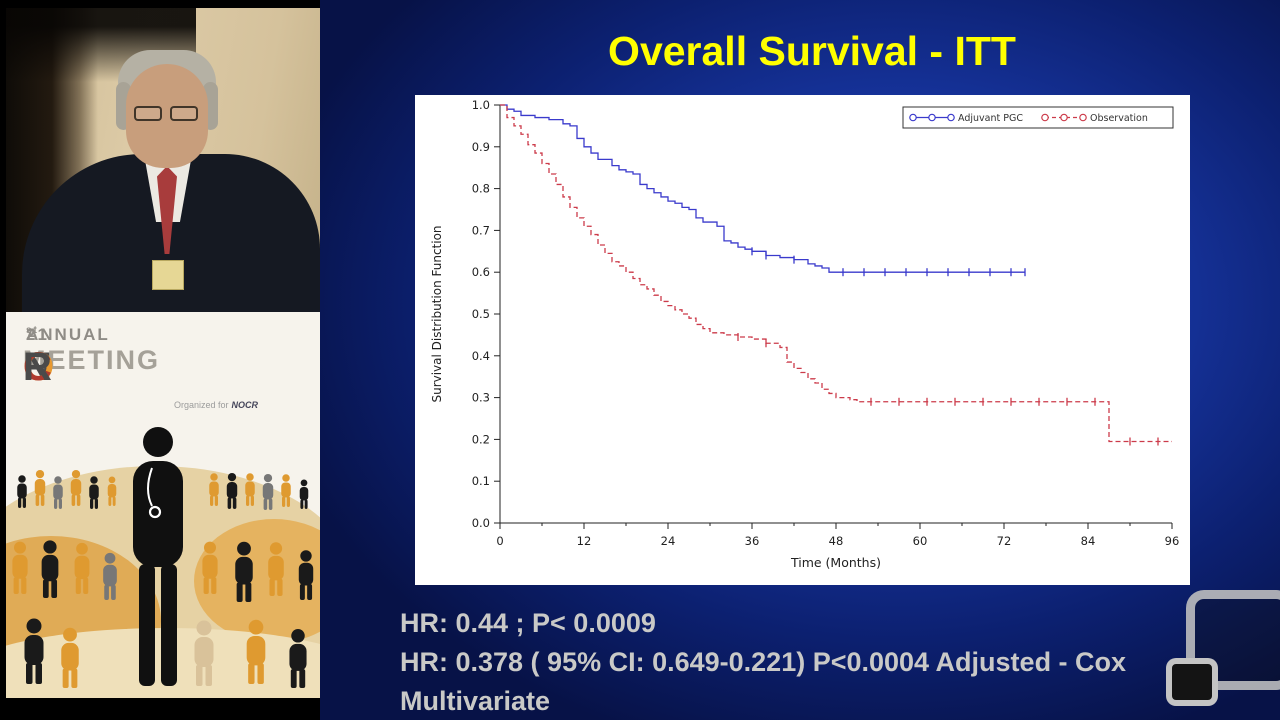 The image size is (1280, 720). I want to click on svg-text: 0.0, so click(481, 523).